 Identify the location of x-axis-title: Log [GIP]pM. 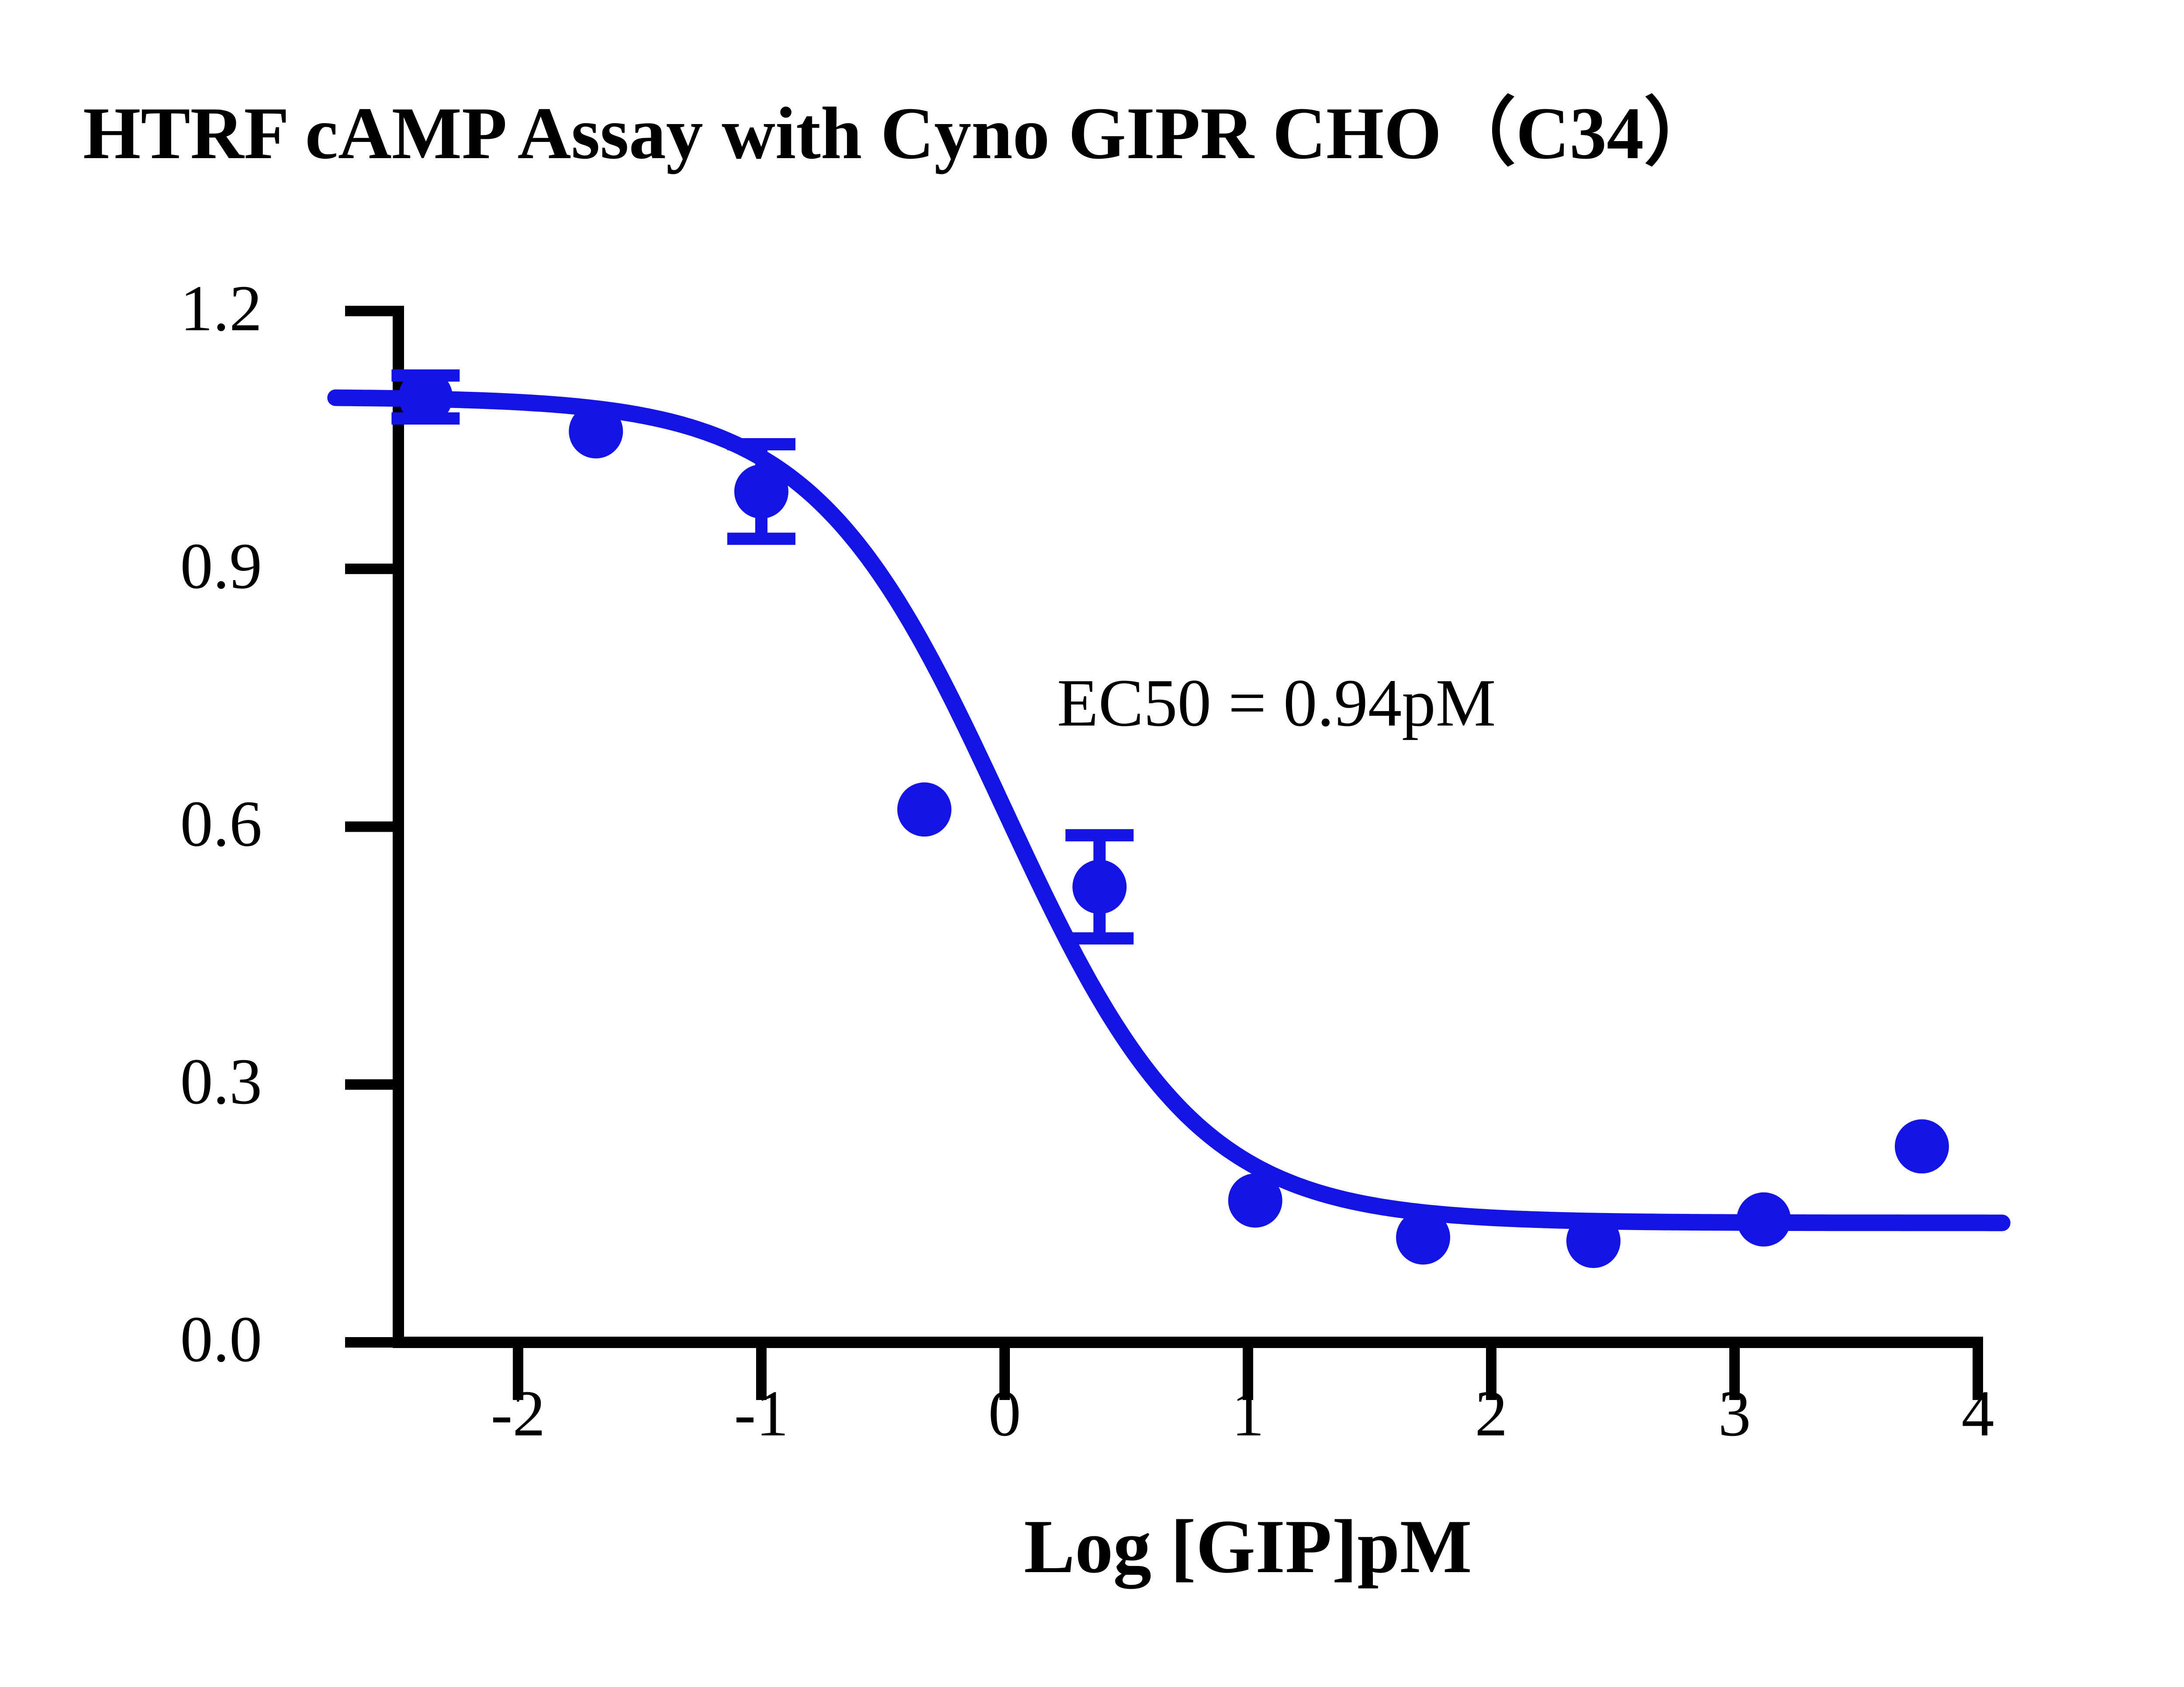
(1248, 1546).